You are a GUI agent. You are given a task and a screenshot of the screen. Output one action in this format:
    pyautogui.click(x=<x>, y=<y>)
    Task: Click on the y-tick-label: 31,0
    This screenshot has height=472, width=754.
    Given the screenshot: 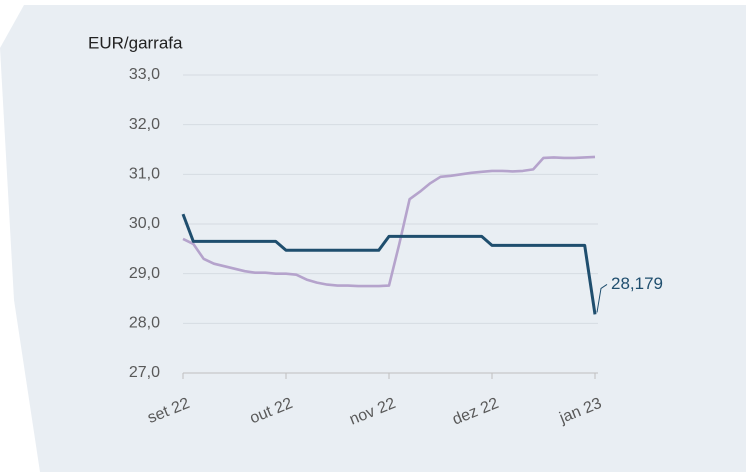 What is the action you would take?
    pyautogui.click(x=144, y=174)
    